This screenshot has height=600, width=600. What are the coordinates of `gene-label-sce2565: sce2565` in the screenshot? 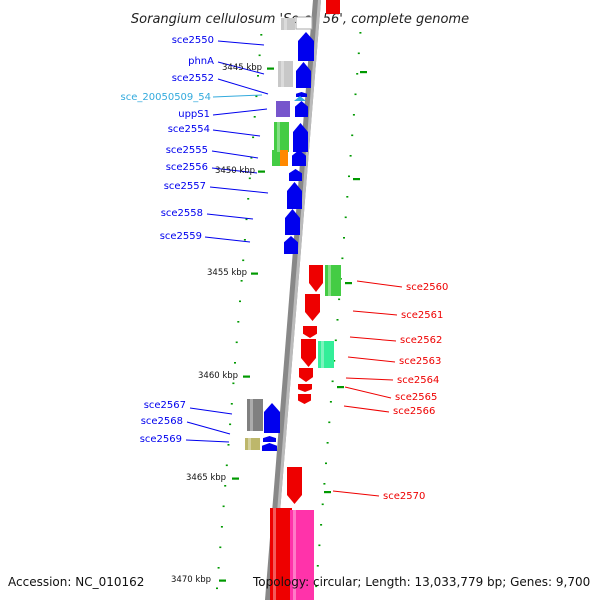 It's located at (416, 397).